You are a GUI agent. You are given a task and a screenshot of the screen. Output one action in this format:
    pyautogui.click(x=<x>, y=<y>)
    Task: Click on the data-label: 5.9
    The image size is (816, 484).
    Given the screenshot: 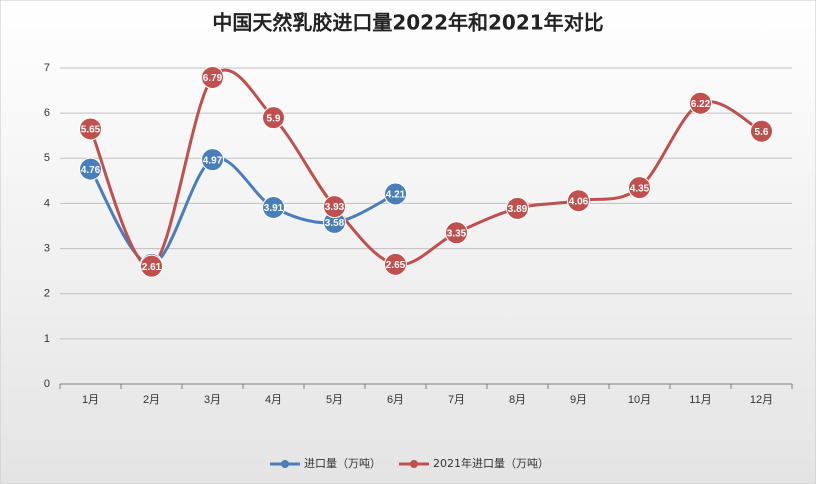 What is the action you would take?
    pyautogui.click(x=274, y=118)
    